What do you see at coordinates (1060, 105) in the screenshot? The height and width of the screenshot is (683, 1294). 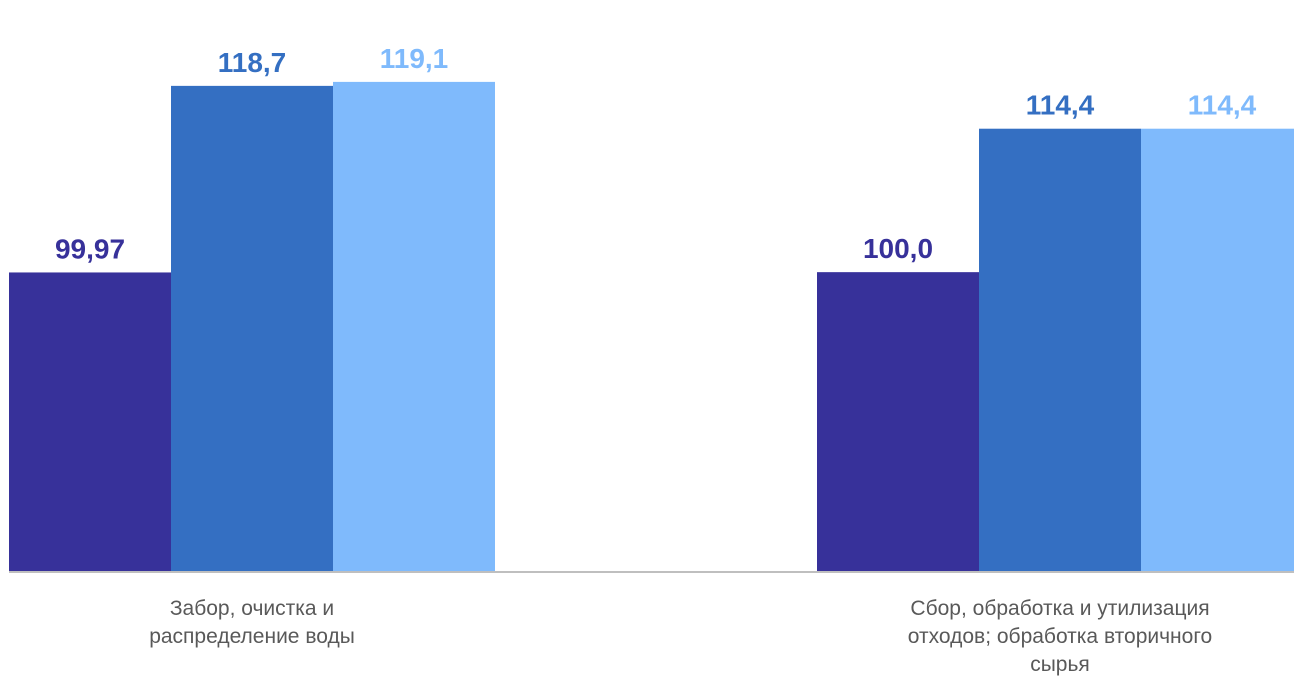 I see `value-label-2-series-2: 114,4` at bounding box center [1060, 105].